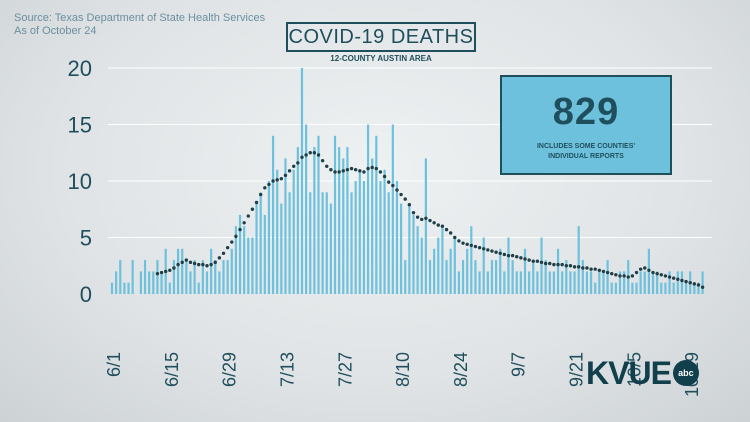 Image resolution: width=750 pixels, height=422 pixels. Describe the element at coordinates (86, 238) in the screenshot. I see `y-tick-label: 5` at that location.